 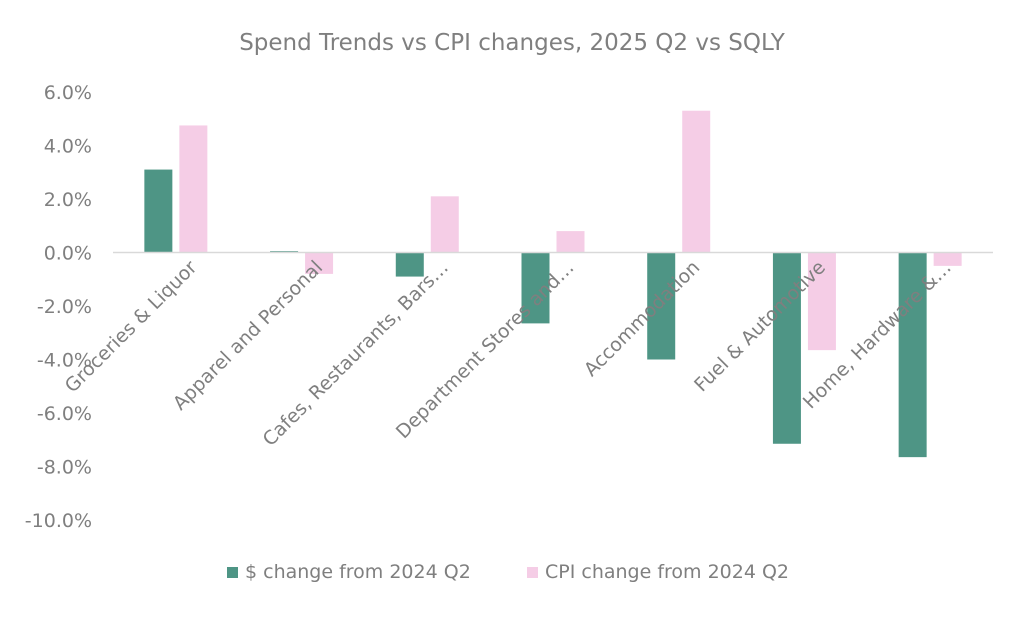 I want to click on y-tick-label: -4.0%, so click(x=64, y=361).